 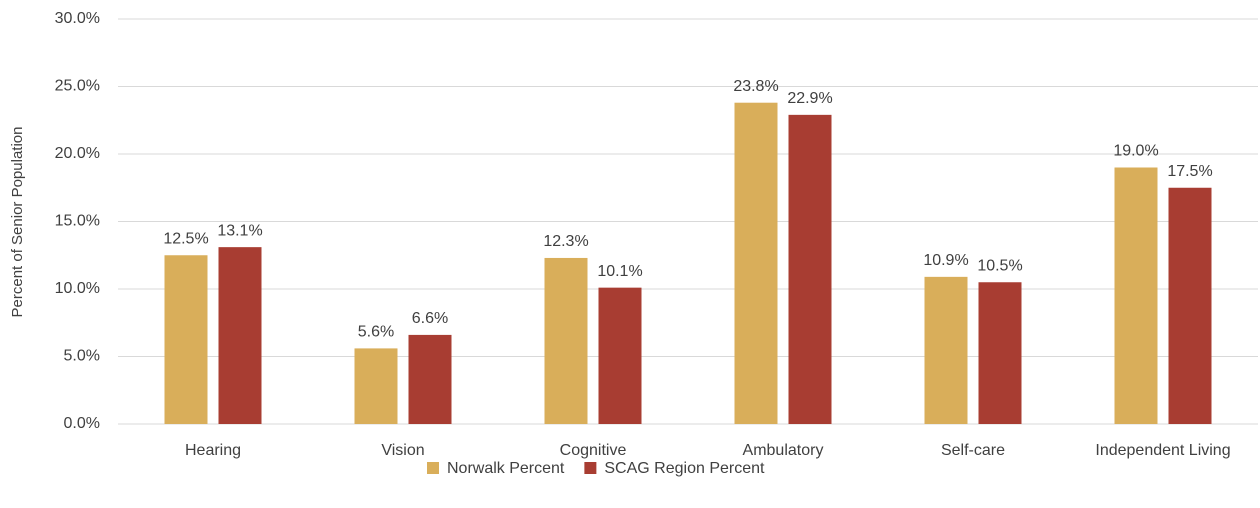 I want to click on x-tick-label: Hearing, so click(x=213, y=450).